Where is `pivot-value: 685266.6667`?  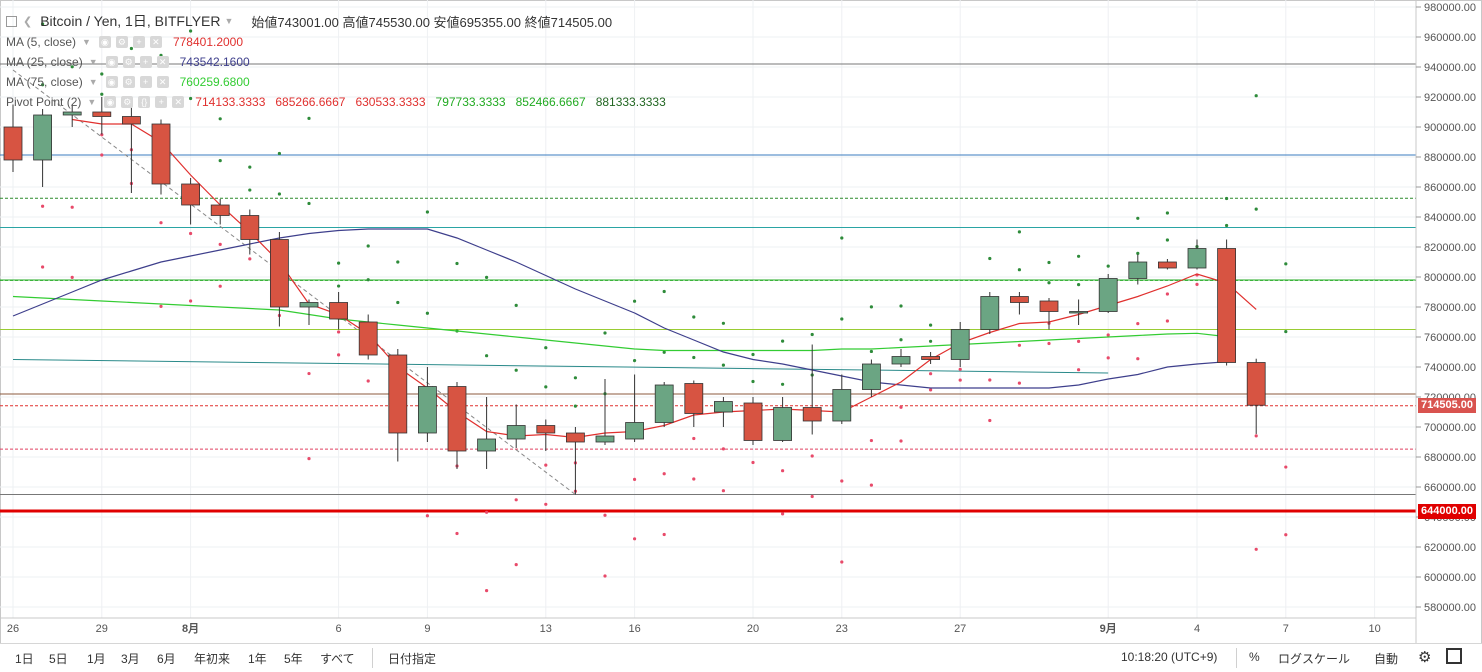
pivot-value: 685266.6667 is located at coordinates (310, 102).